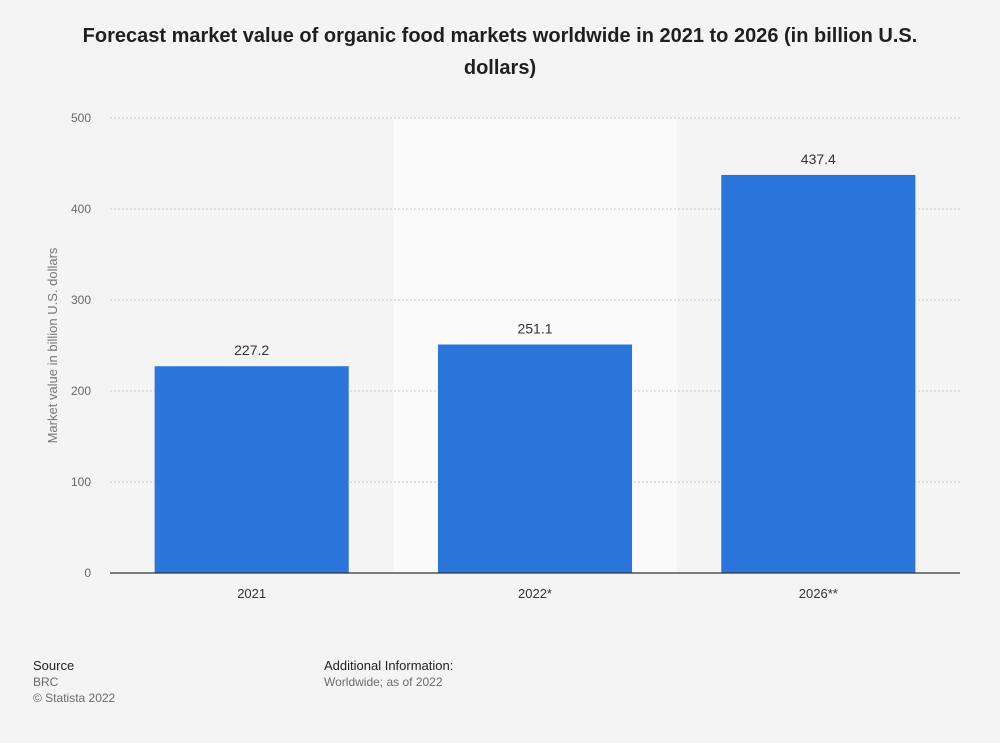  What do you see at coordinates (54, 665) in the screenshot?
I see `source-heading: Source` at bounding box center [54, 665].